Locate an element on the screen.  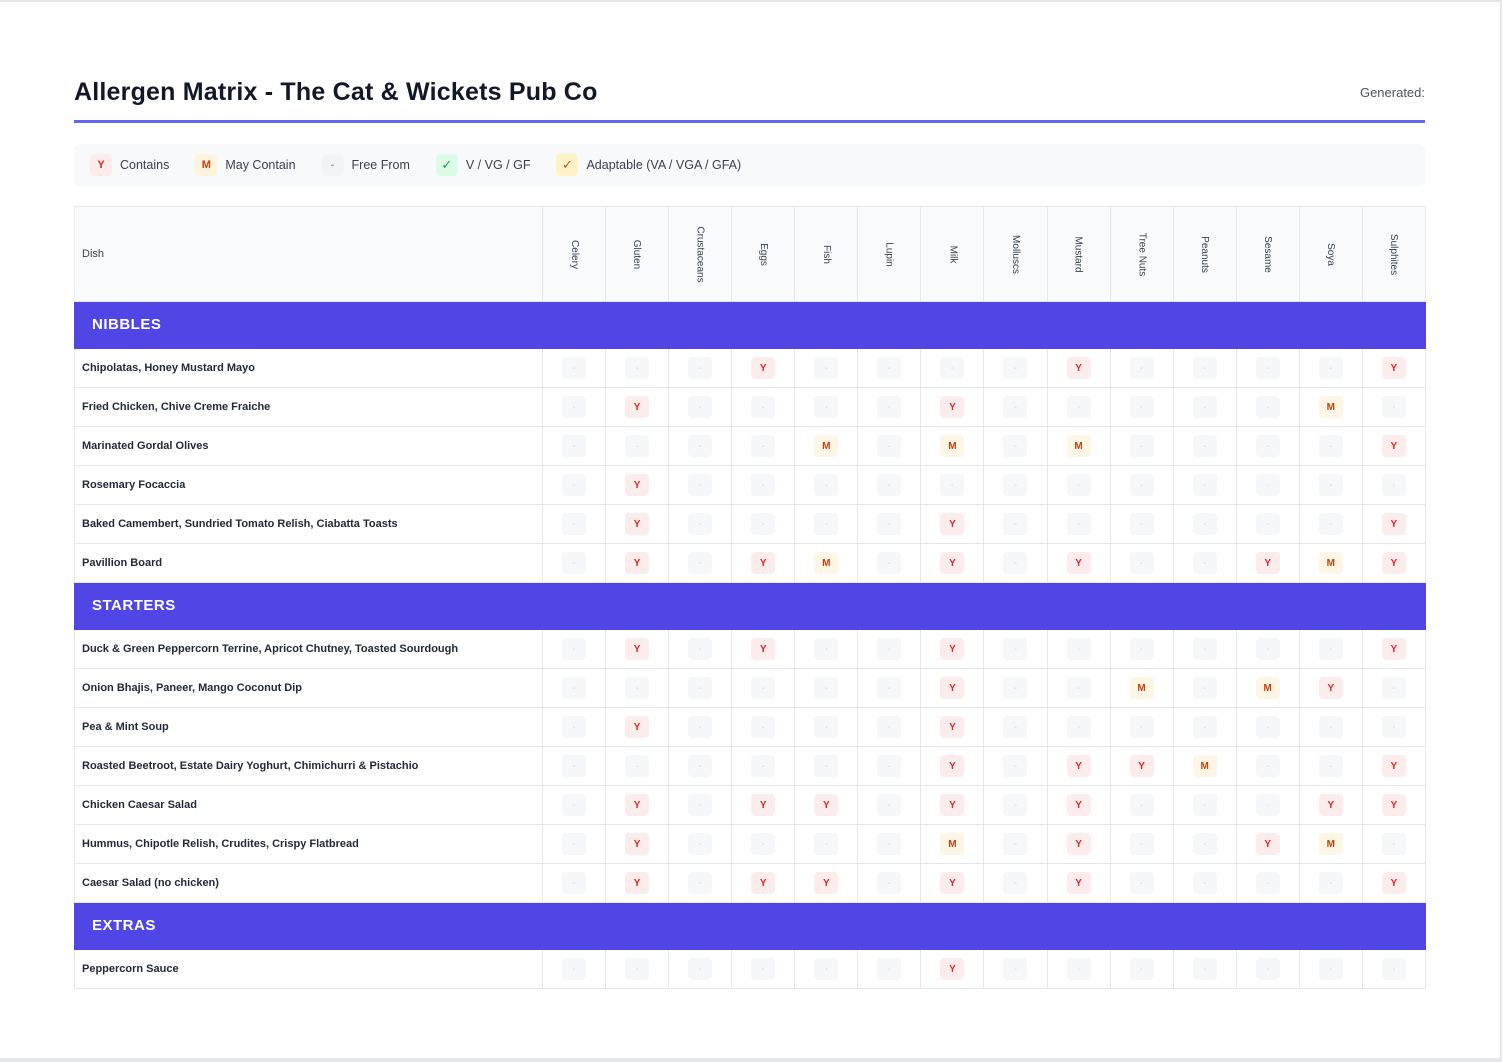
dish-name: Pavillion Board is located at coordinates (308, 563).